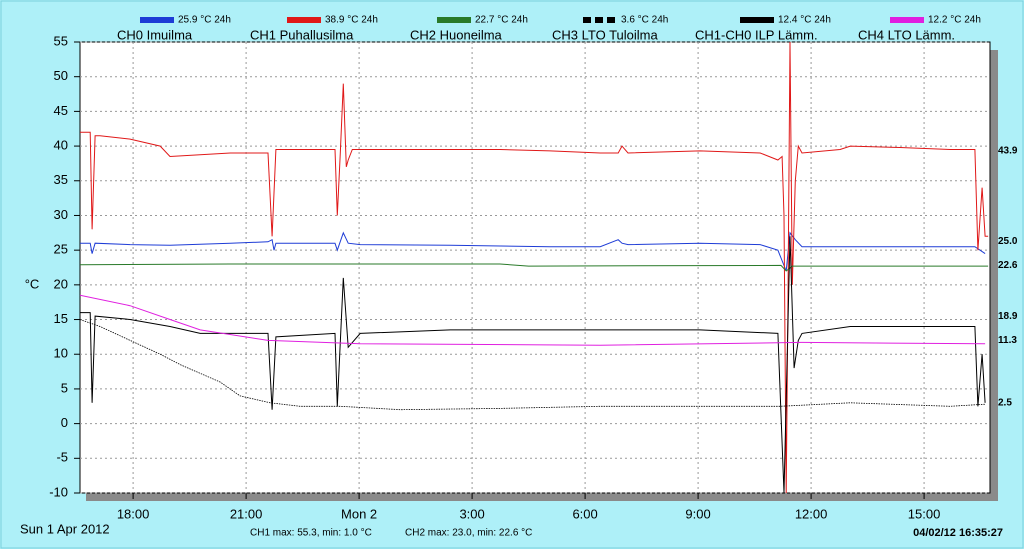 Image resolution: width=1024 pixels, height=549 pixels. I want to click on right-label: 25.0, so click(1008, 241).